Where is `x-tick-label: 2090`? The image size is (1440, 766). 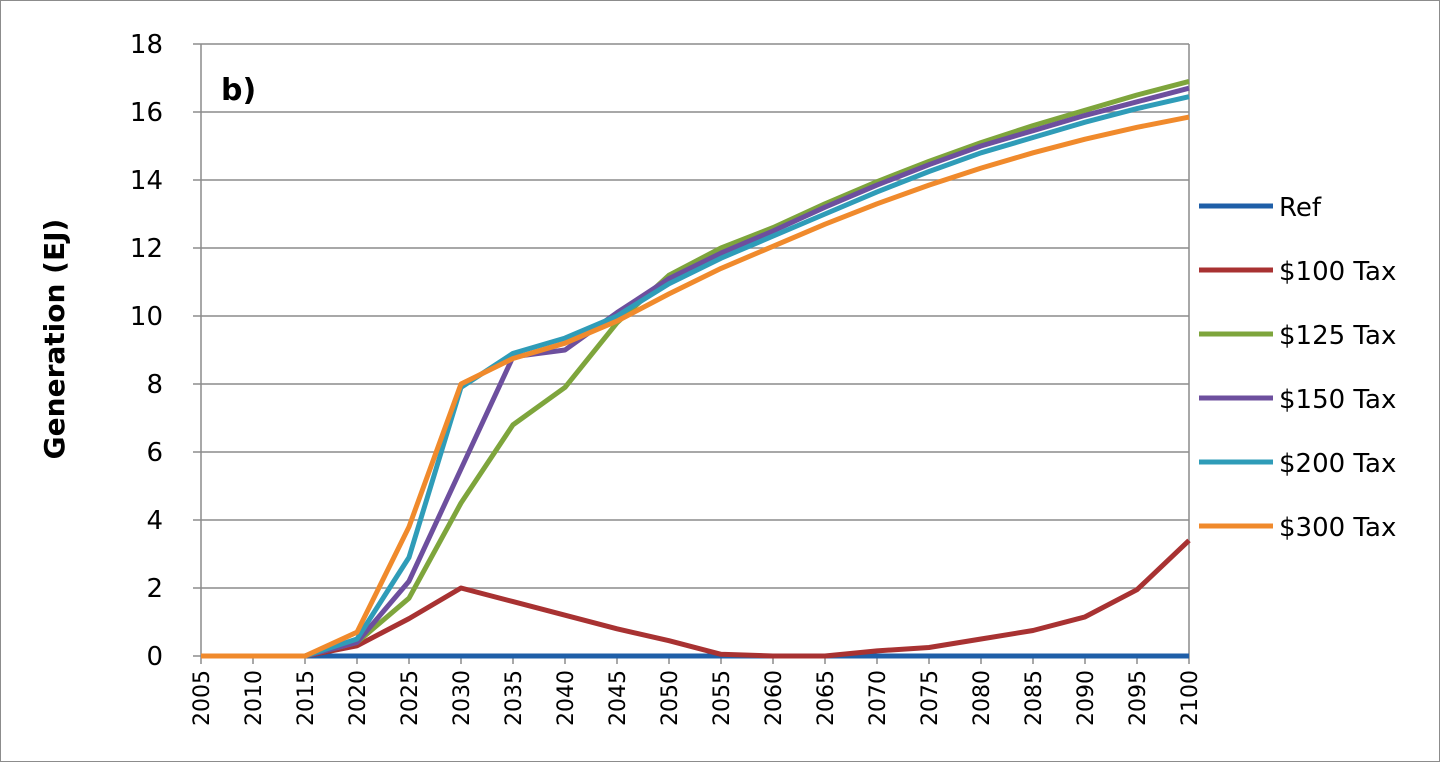 x-tick-label: 2090 is located at coordinates (1086, 698).